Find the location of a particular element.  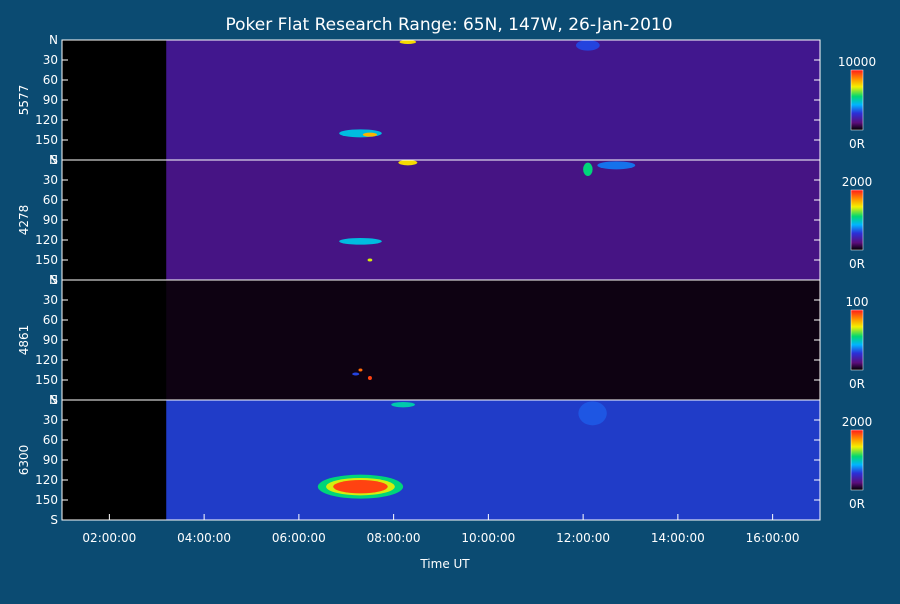

colorbar-max-4278: 2000 is located at coordinates (857, 182).